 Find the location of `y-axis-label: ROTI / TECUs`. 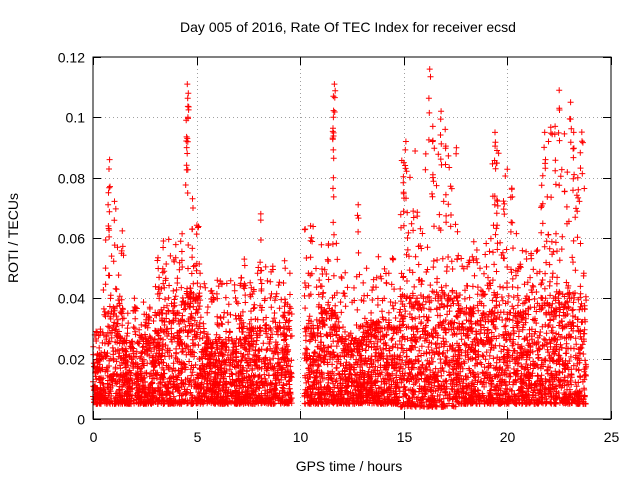

y-axis-label: ROTI / TECUs is located at coordinates (13, 238).